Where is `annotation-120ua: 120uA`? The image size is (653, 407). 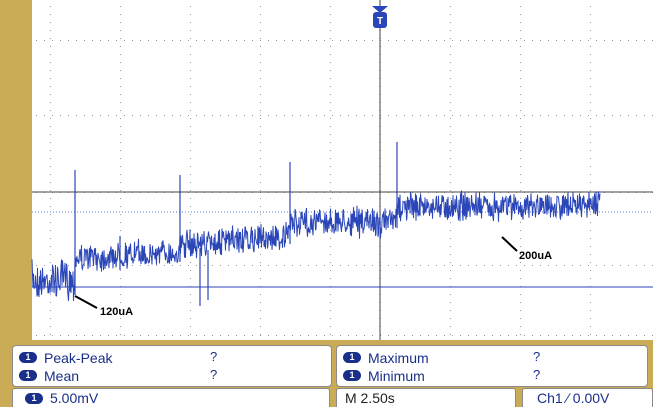
annotation-120ua: 120uA is located at coordinates (116, 312).